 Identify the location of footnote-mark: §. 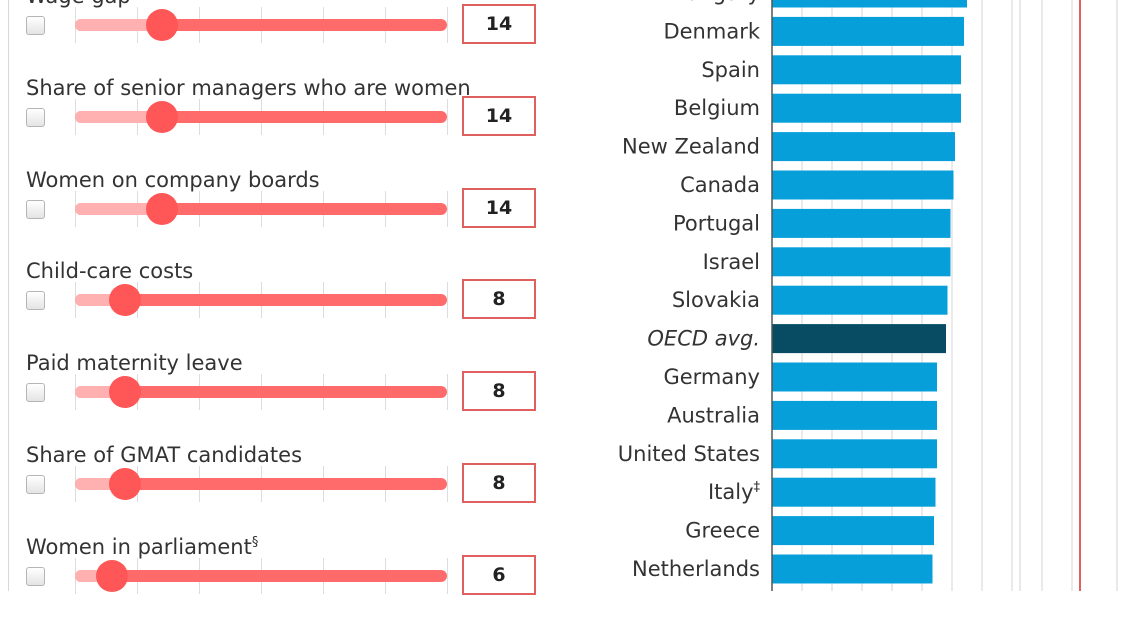
(255, 542).